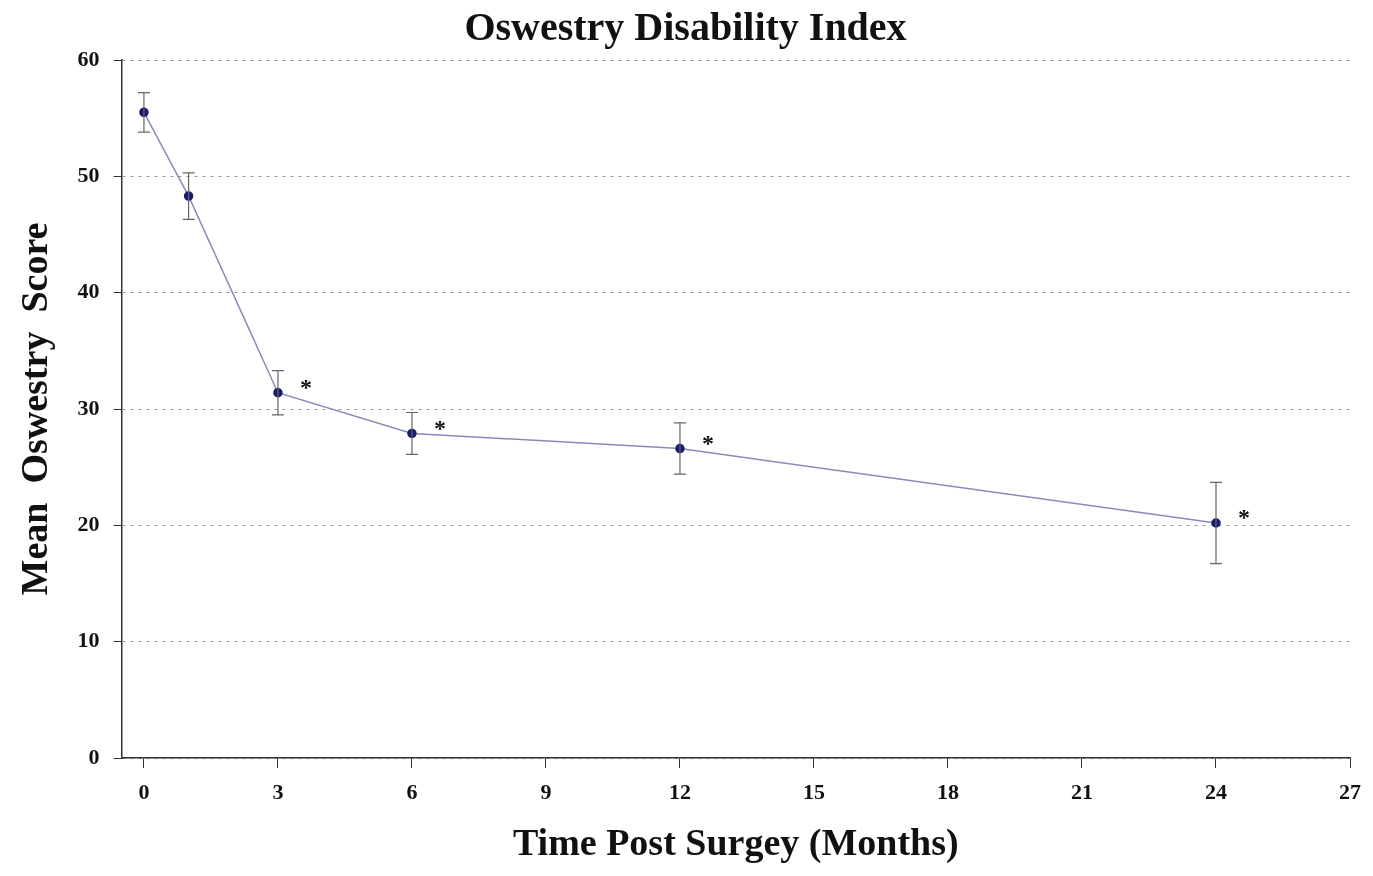 The height and width of the screenshot is (876, 1373). What do you see at coordinates (412, 791) in the screenshot?
I see `x-tick-label: 6` at bounding box center [412, 791].